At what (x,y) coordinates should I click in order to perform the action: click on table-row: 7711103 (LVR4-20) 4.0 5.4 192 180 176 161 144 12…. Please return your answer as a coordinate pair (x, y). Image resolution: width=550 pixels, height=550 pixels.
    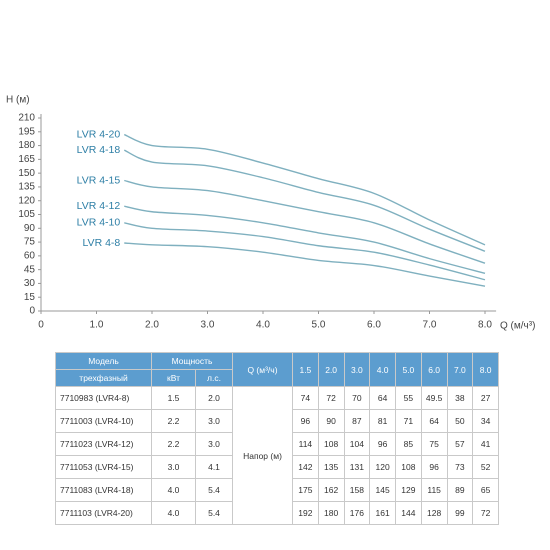
    Looking at the image, I should click on (277, 513).